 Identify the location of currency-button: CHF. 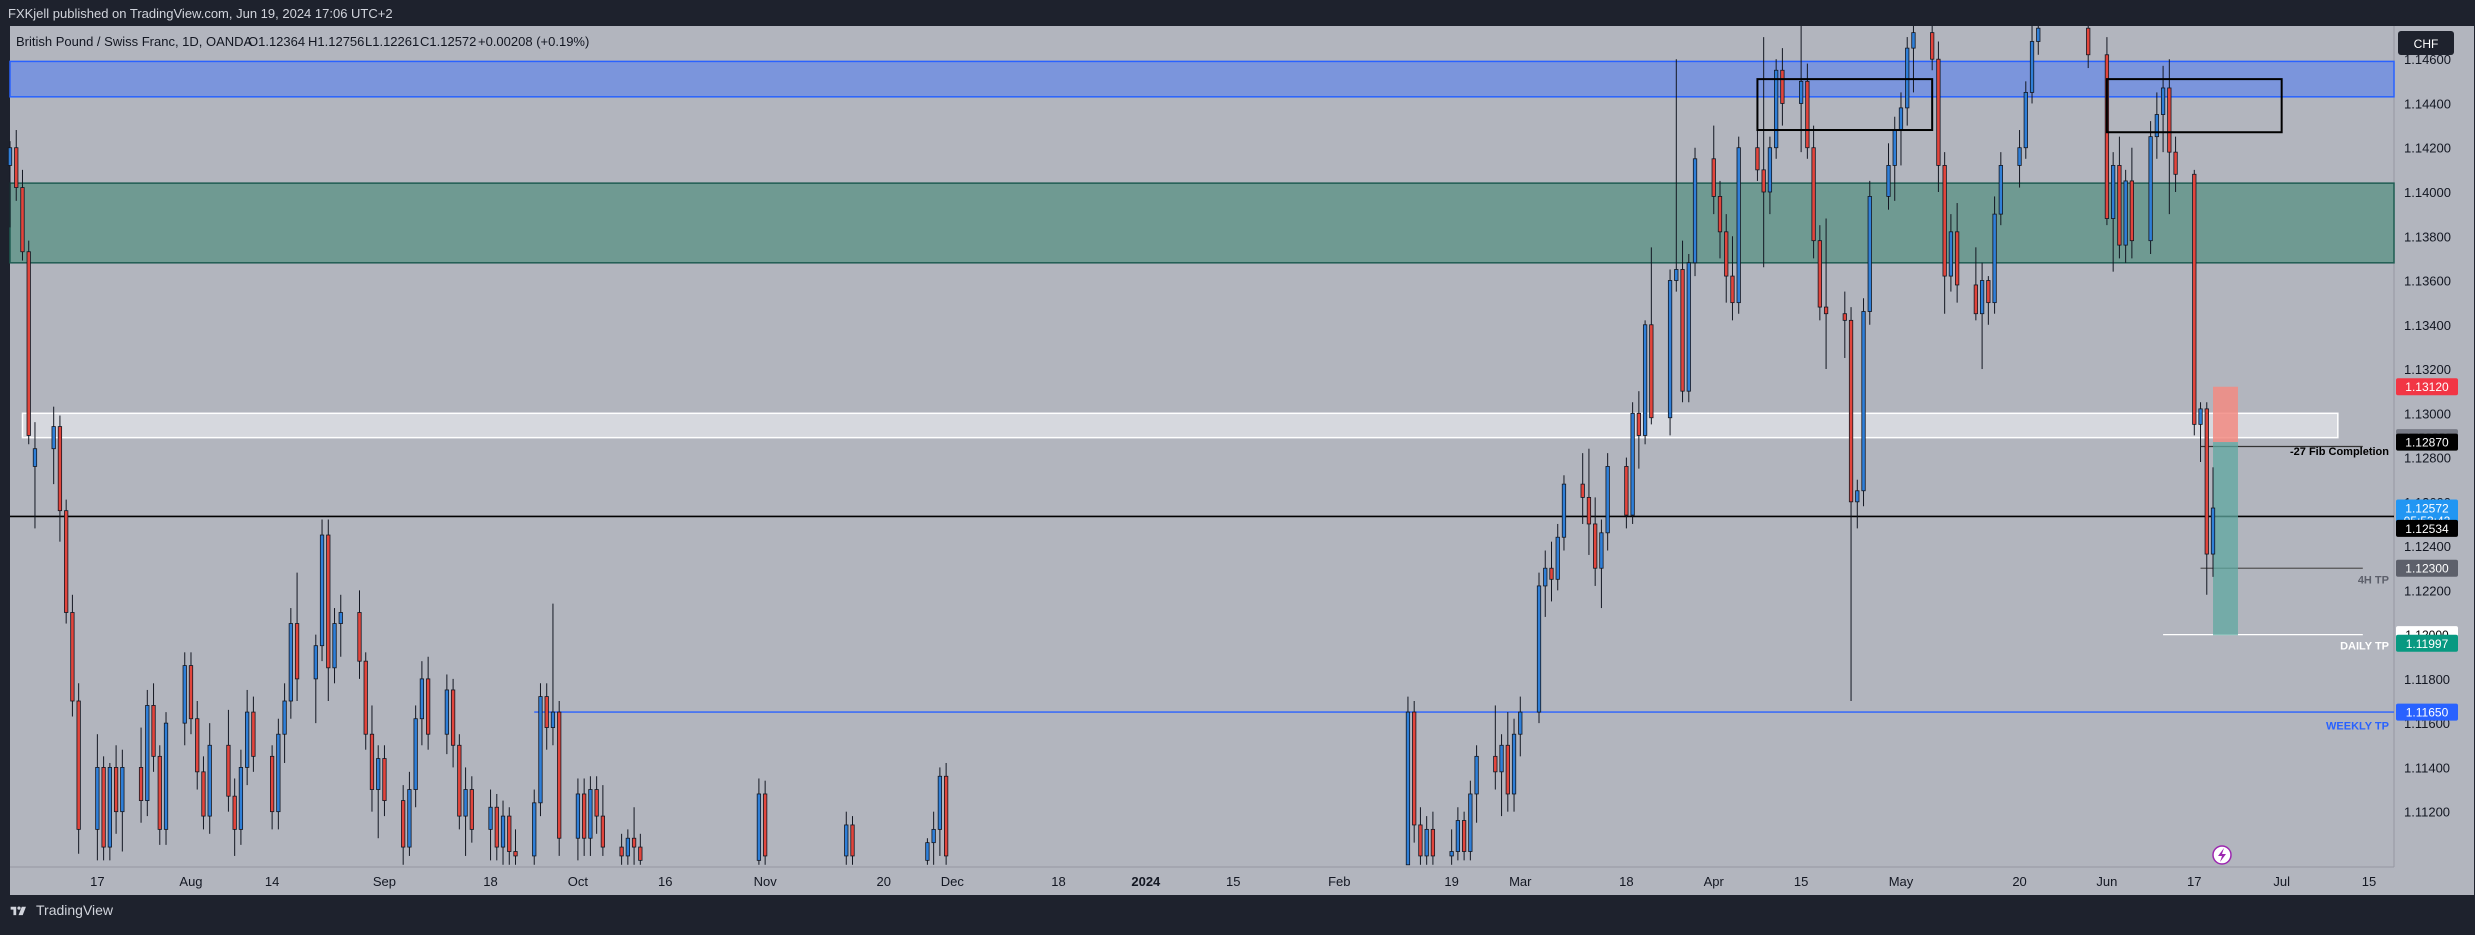
(2426, 43).